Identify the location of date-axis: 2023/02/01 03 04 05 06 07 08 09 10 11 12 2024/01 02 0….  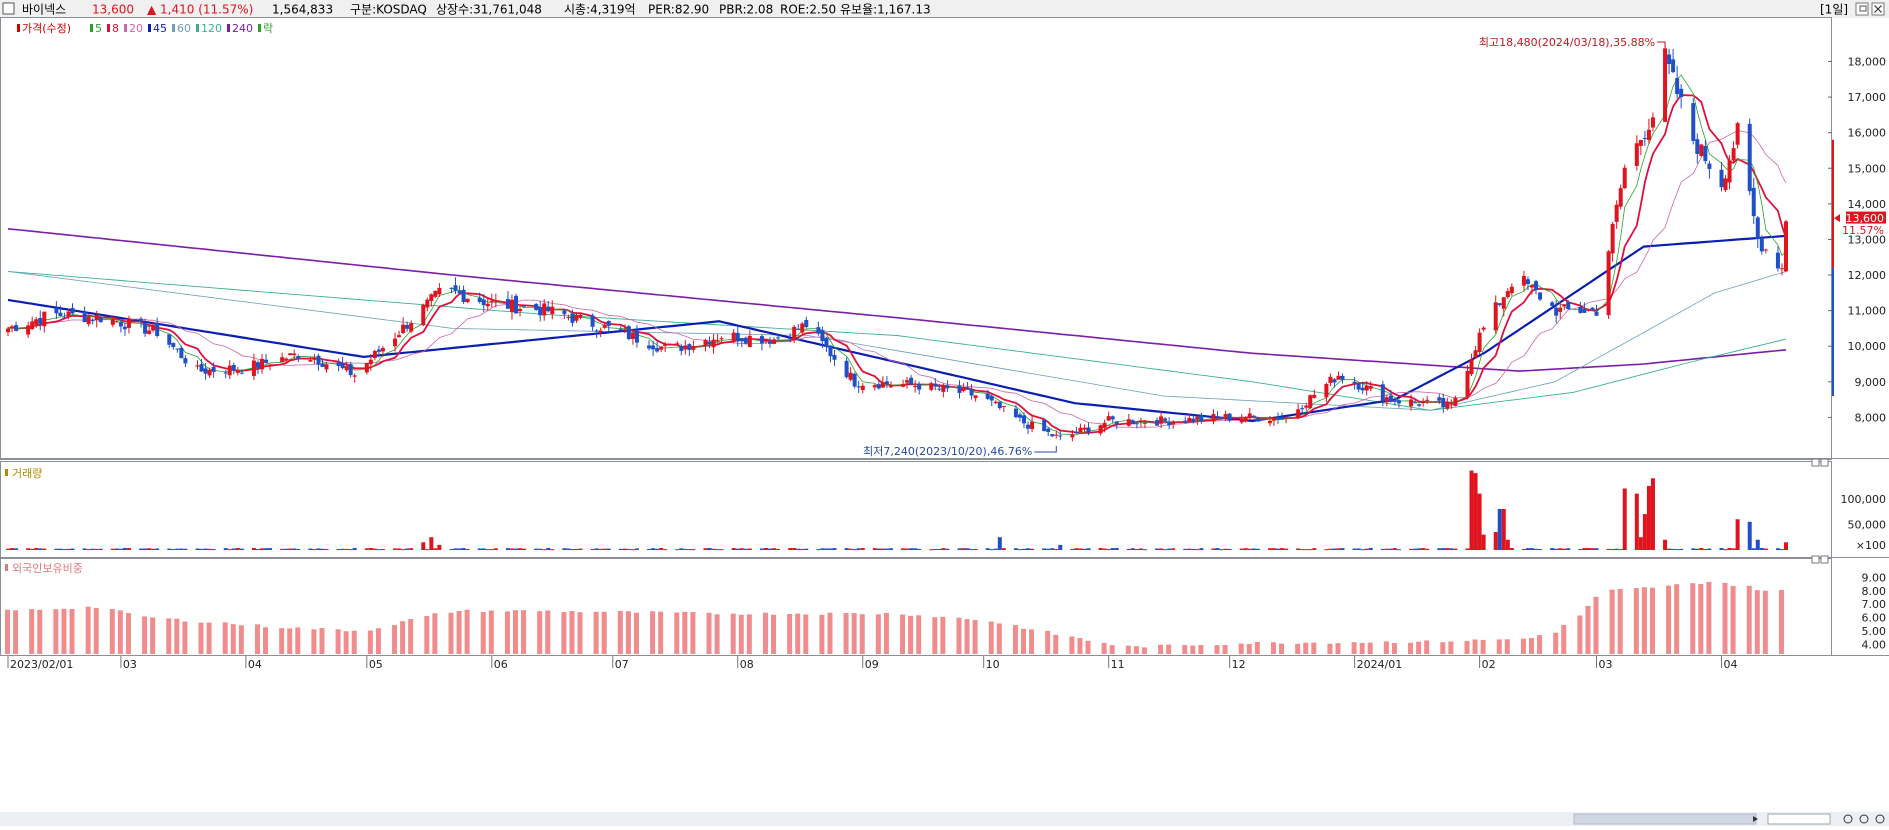
(872, 663).